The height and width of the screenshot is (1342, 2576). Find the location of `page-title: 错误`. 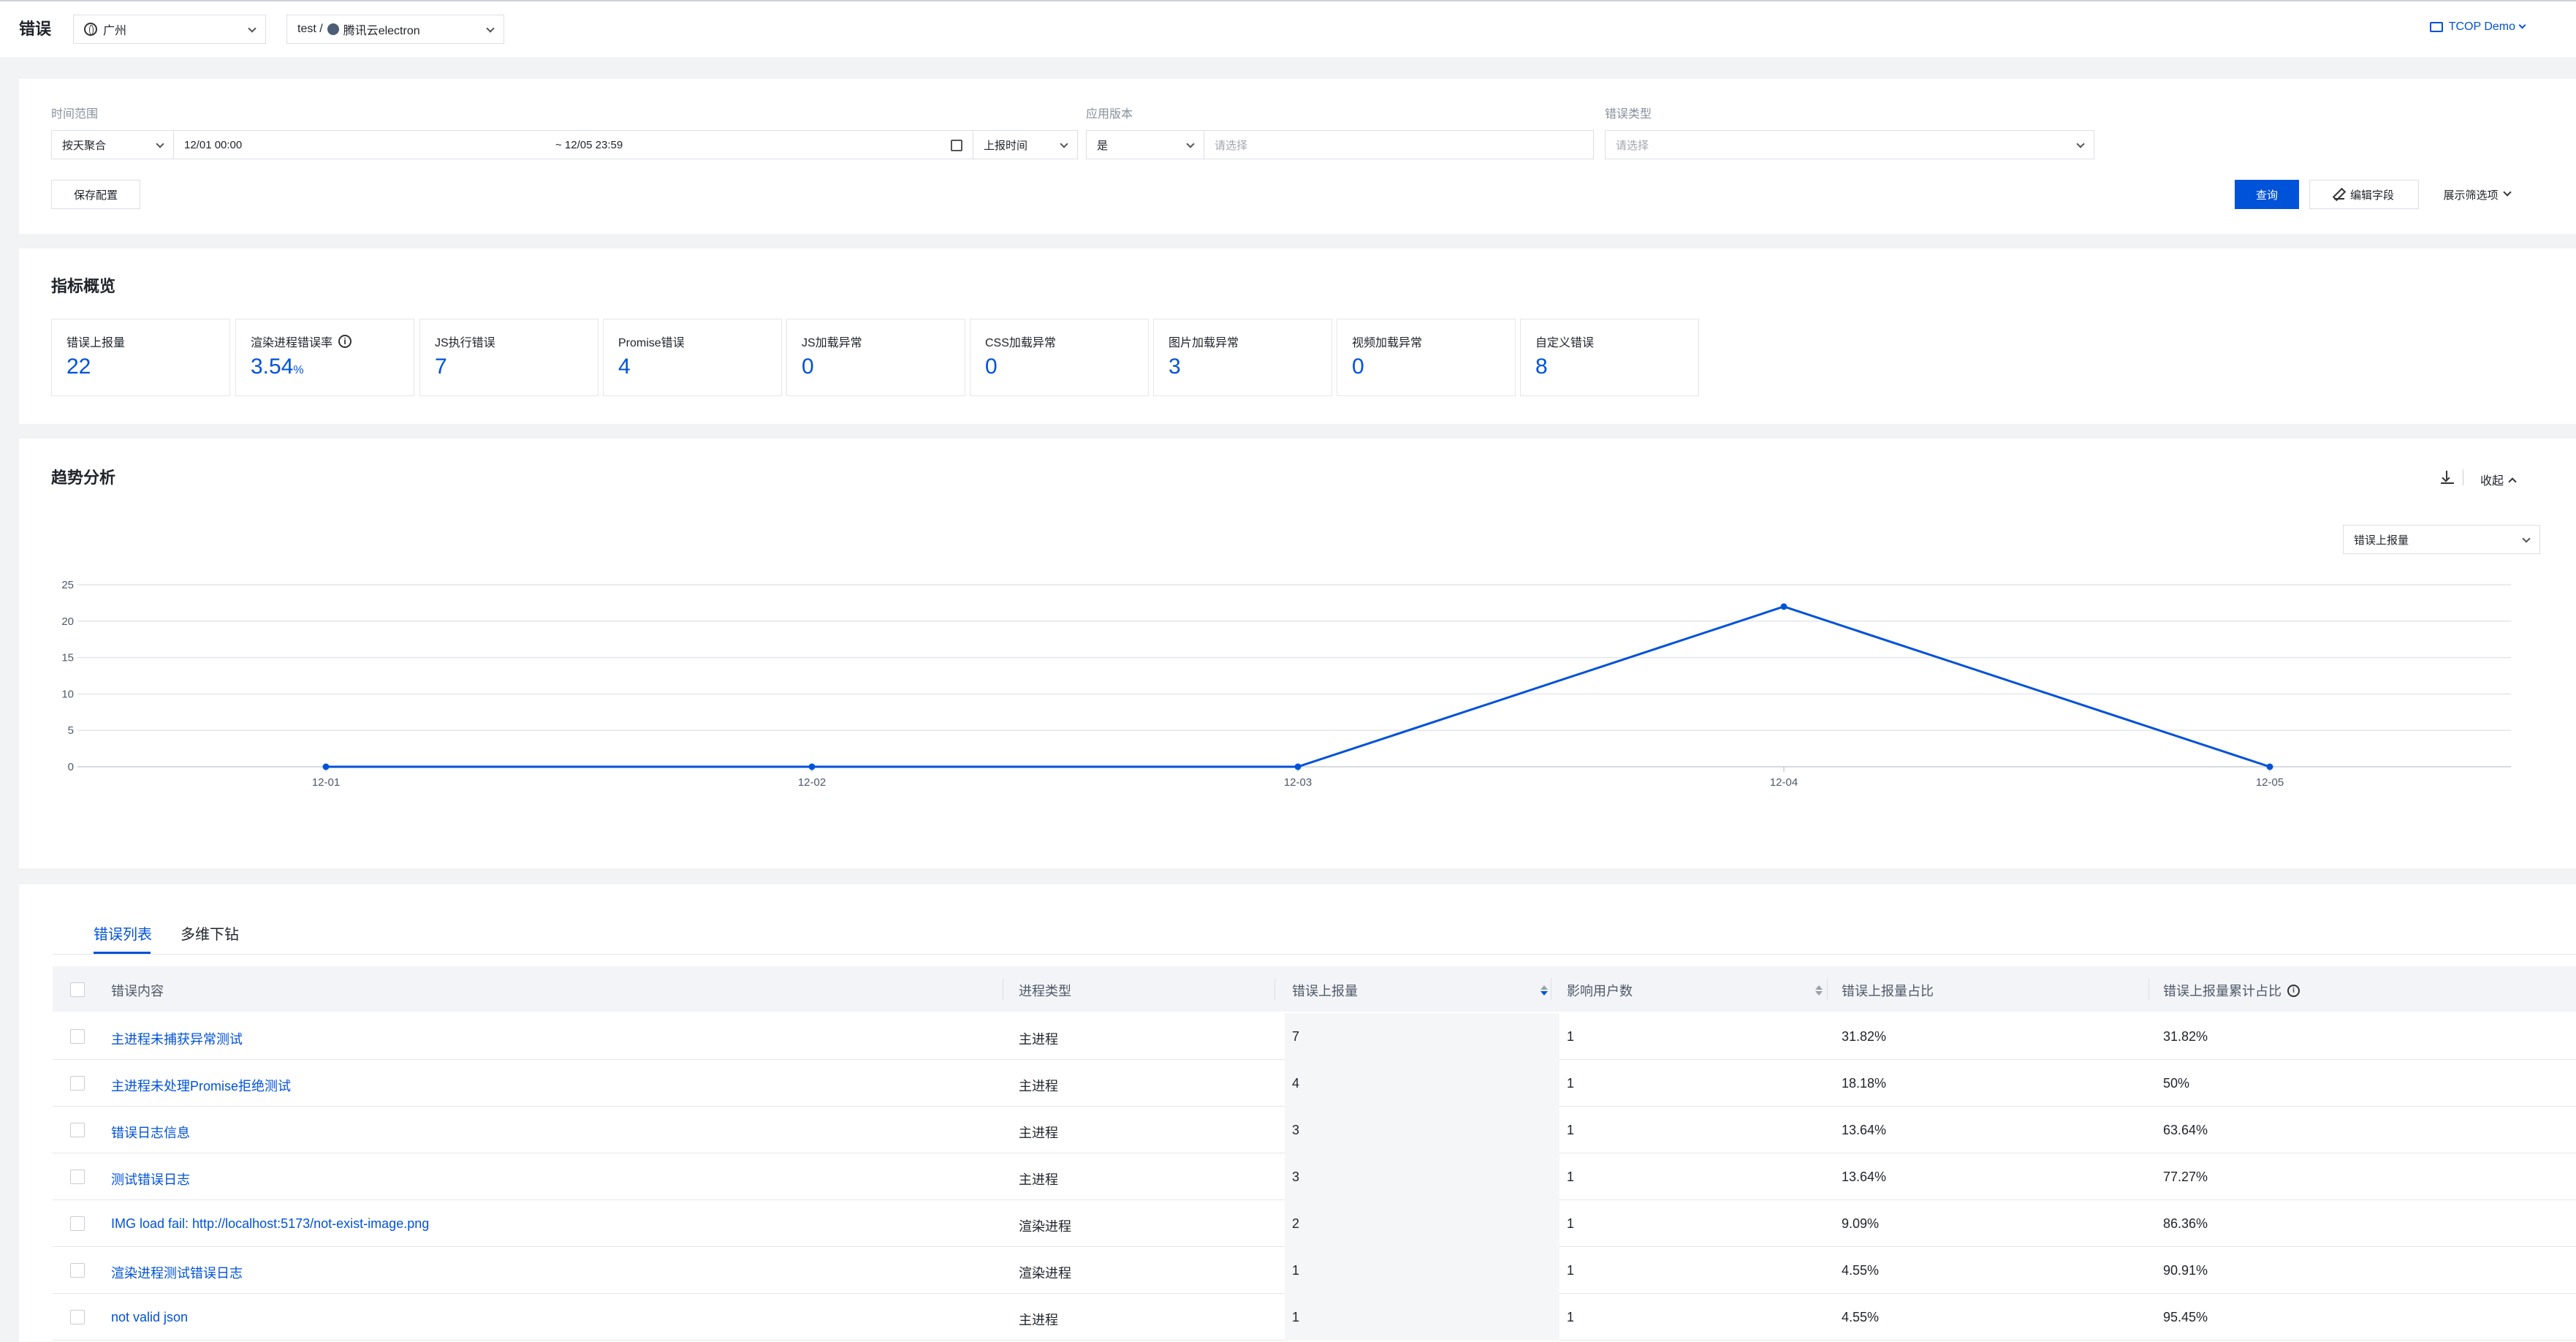

page-title: 错误 is located at coordinates (36, 29).